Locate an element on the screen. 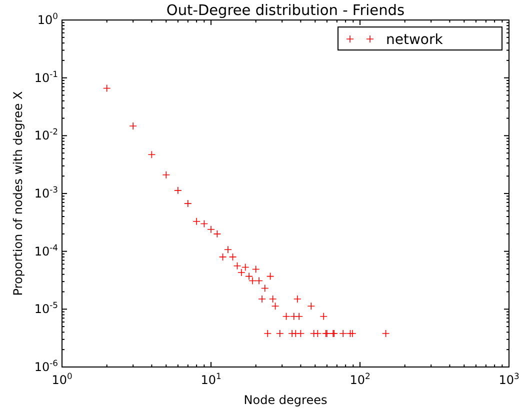  x-axis-title: Node degrees is located at coordinates (286, 400).